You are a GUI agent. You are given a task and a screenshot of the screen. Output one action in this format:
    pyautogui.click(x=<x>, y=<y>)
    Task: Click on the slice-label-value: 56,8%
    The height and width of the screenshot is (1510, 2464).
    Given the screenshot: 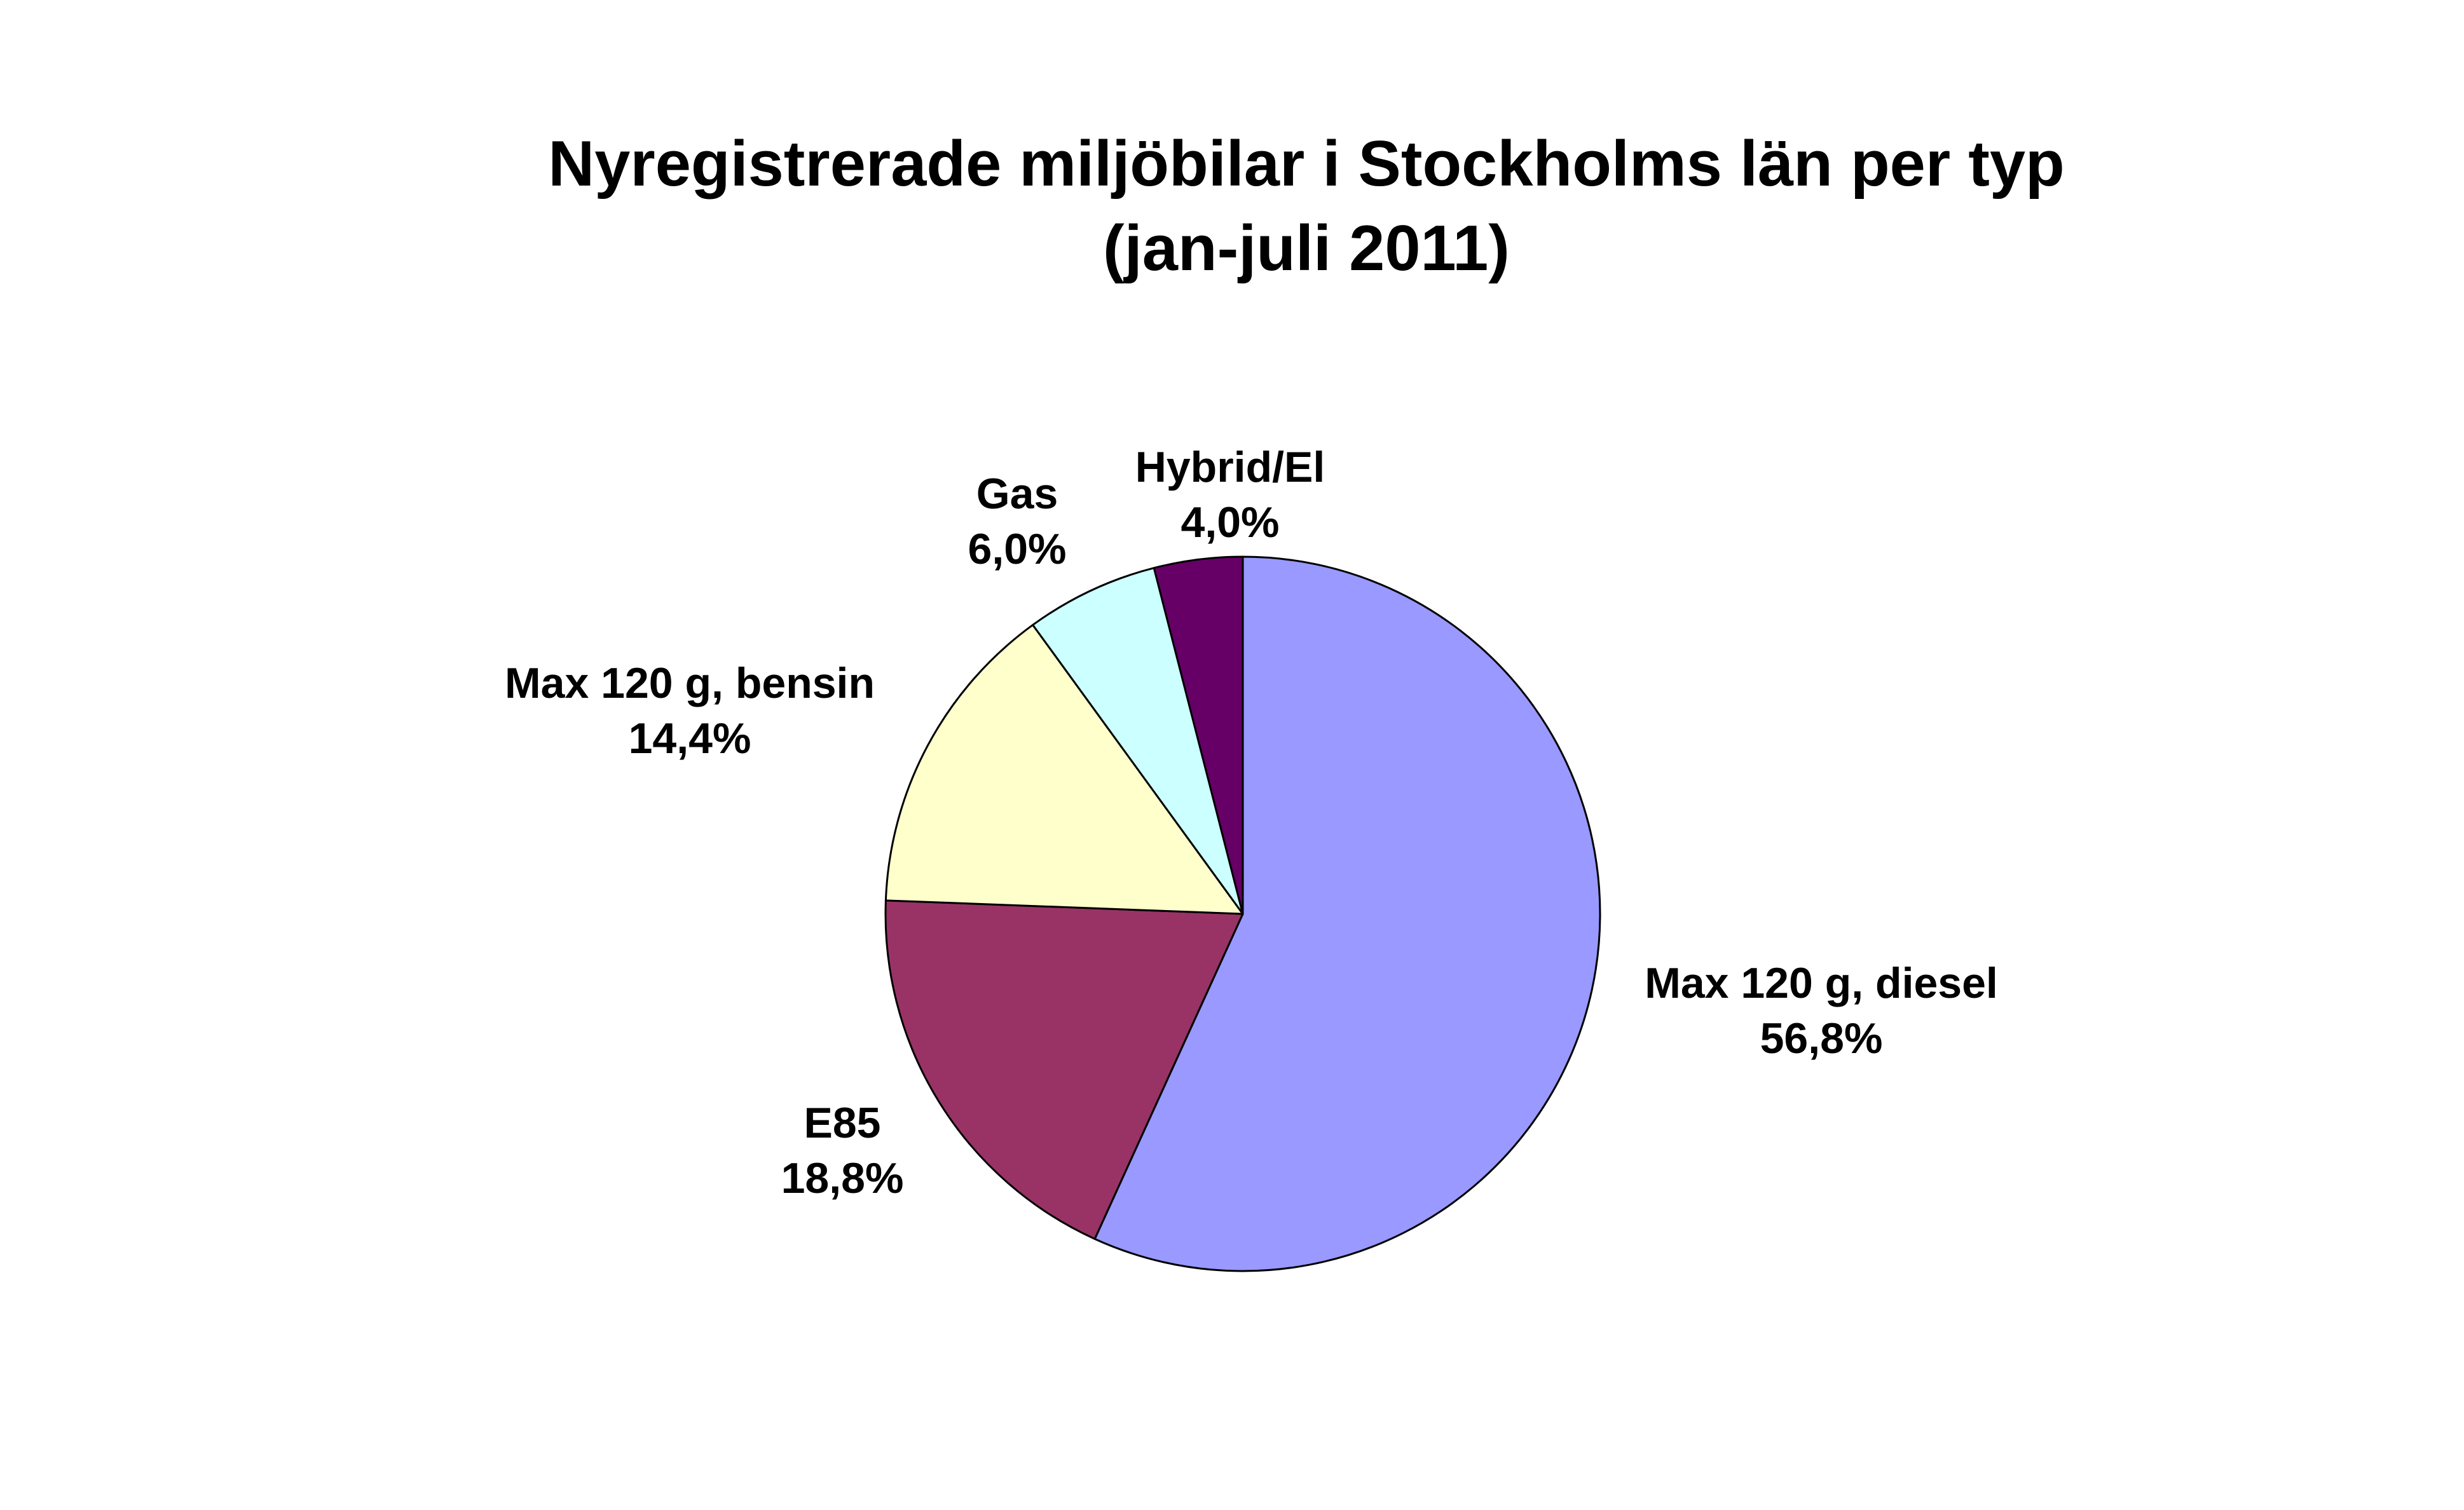 What is the action you would take?
    pyautogui.click(x=1821, y=1038)
    